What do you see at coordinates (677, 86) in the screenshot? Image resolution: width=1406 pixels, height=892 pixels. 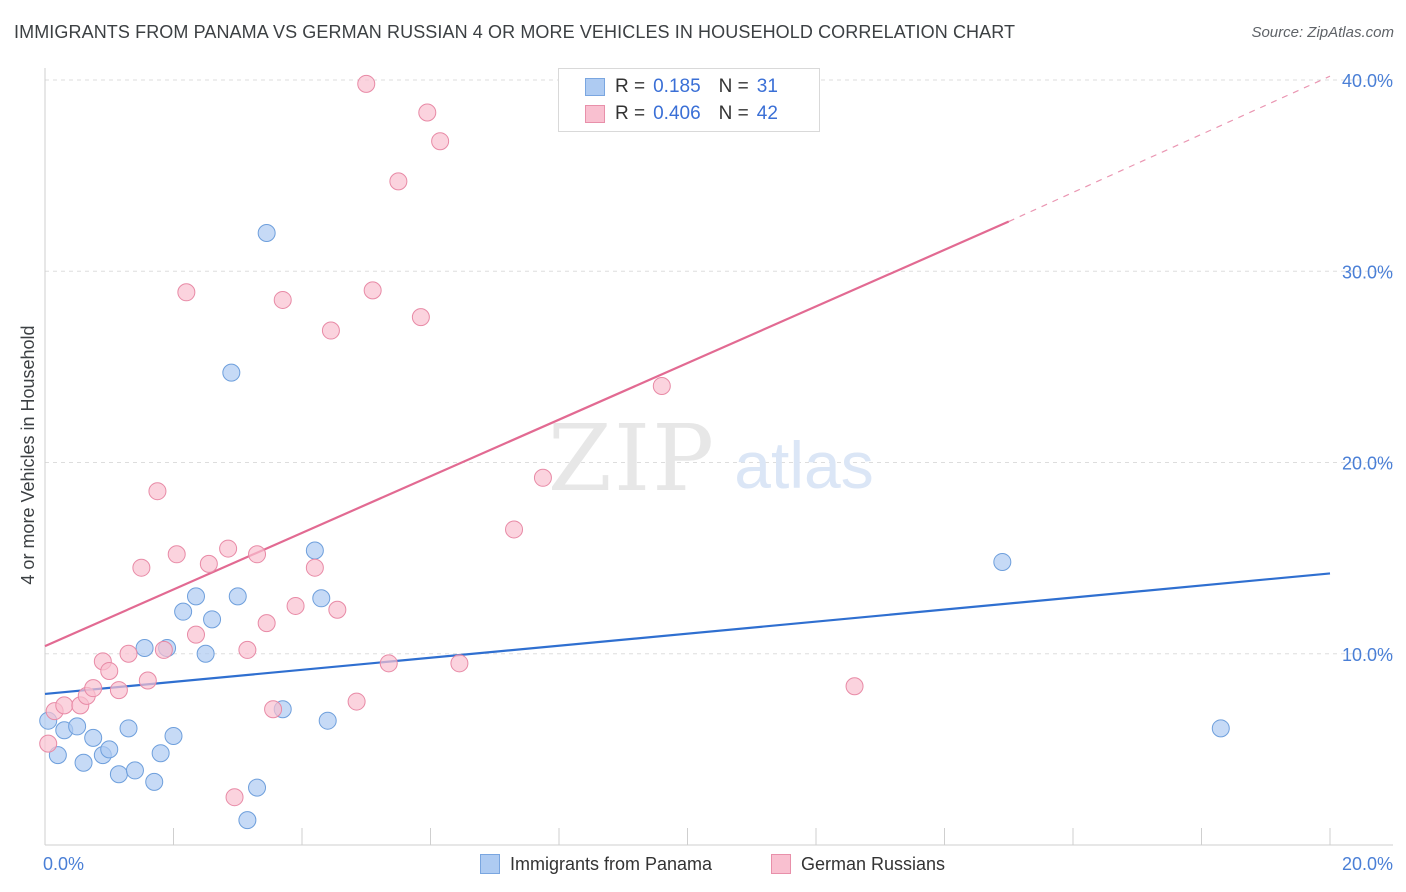 I see `legend-r-value: 0.185` at bounding box center [677, 86].